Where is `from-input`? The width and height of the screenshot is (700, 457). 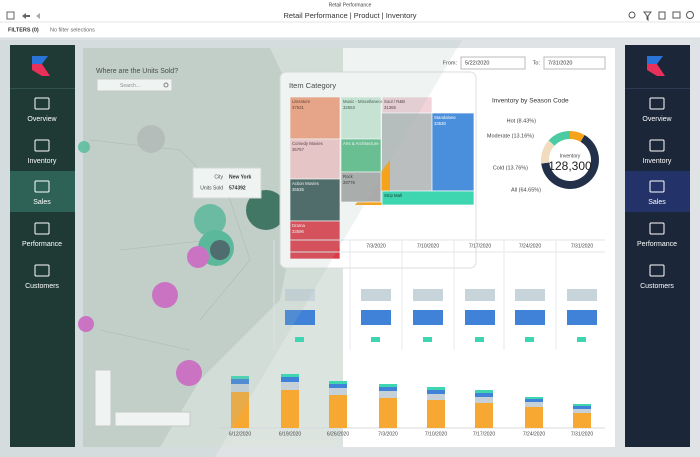
from-input is located at coordinates (493, 63).